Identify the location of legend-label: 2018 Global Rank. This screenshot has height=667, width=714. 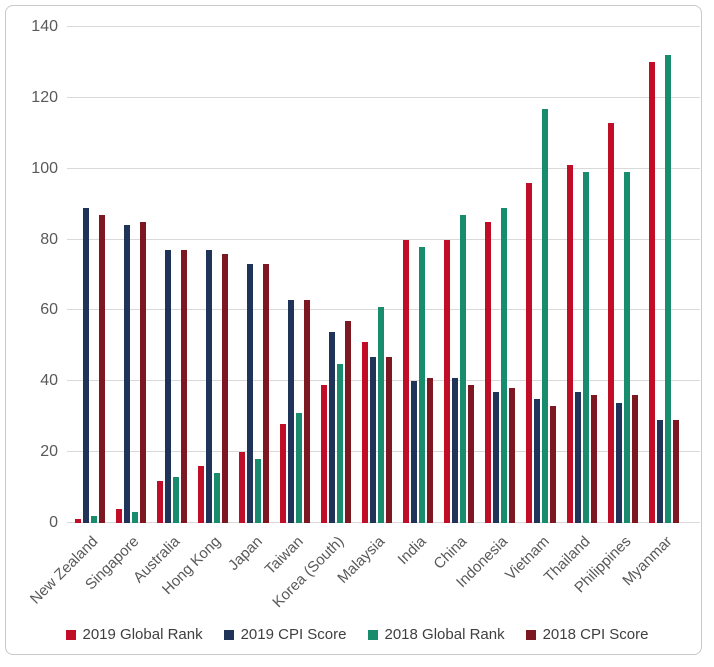
(444, 634).